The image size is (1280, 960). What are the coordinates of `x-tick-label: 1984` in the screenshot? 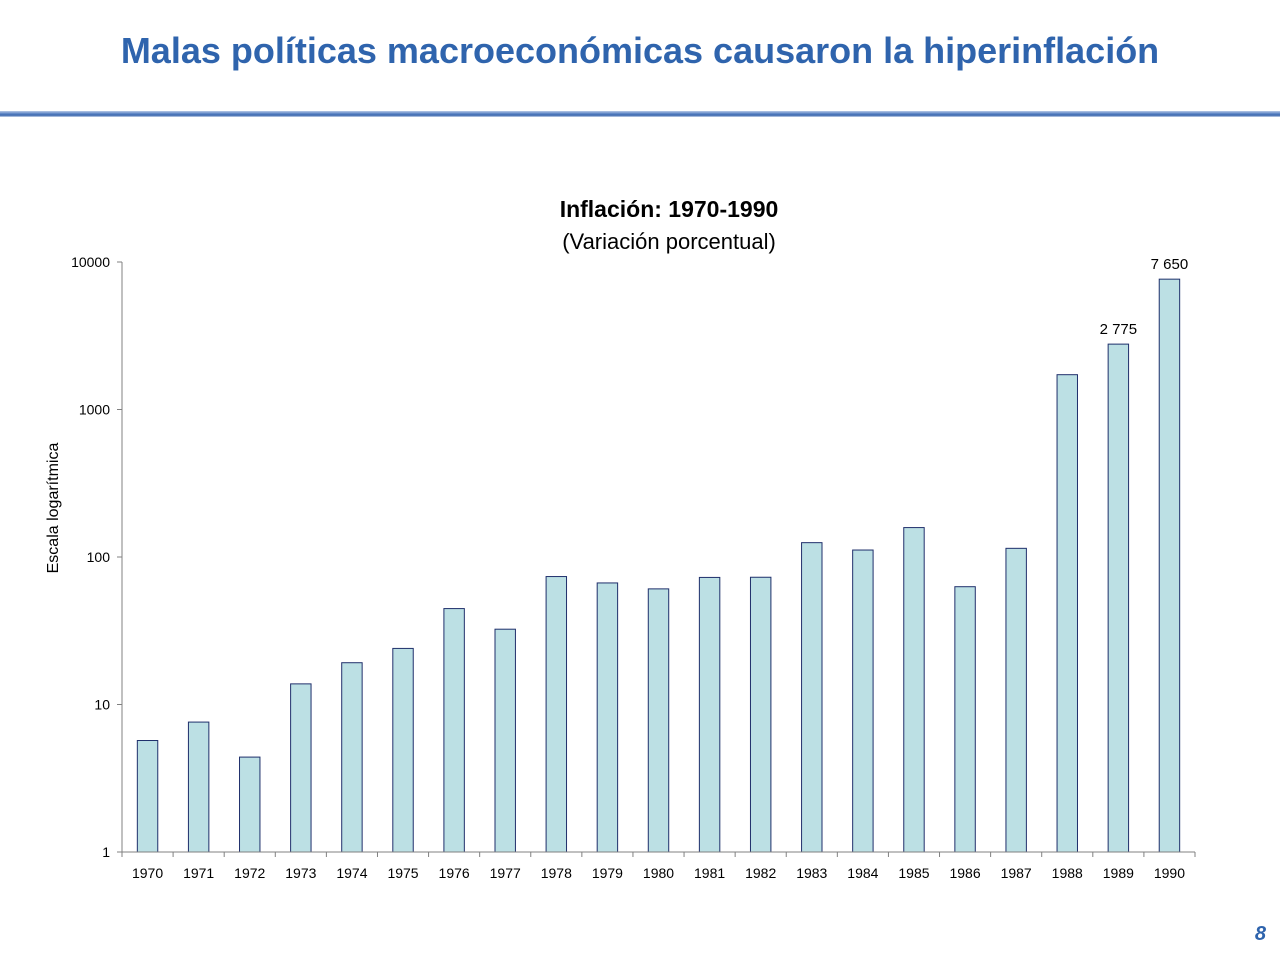 It's located at (862, 873).